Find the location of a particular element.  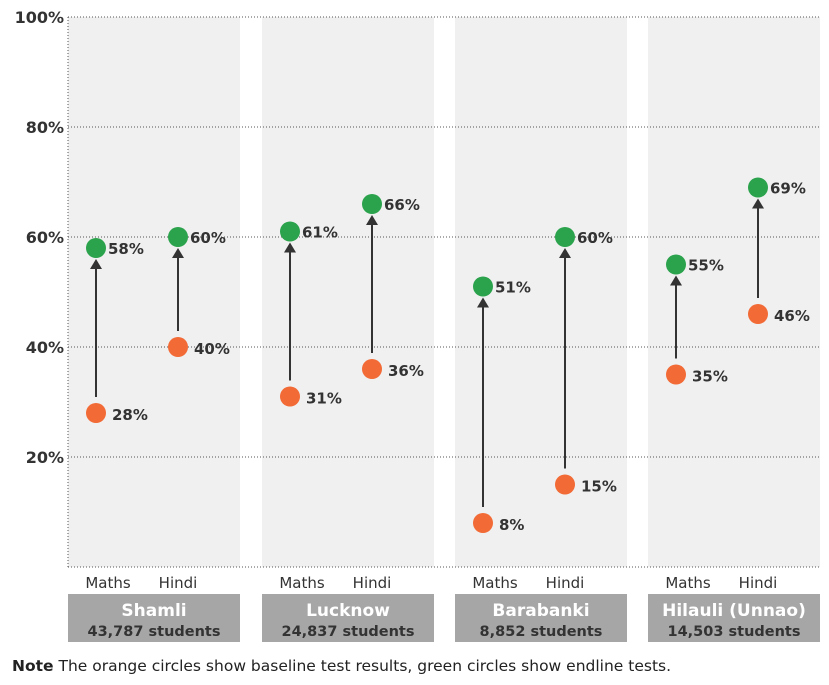

y-tick-label: 100% is located at coordinates (39, 17).